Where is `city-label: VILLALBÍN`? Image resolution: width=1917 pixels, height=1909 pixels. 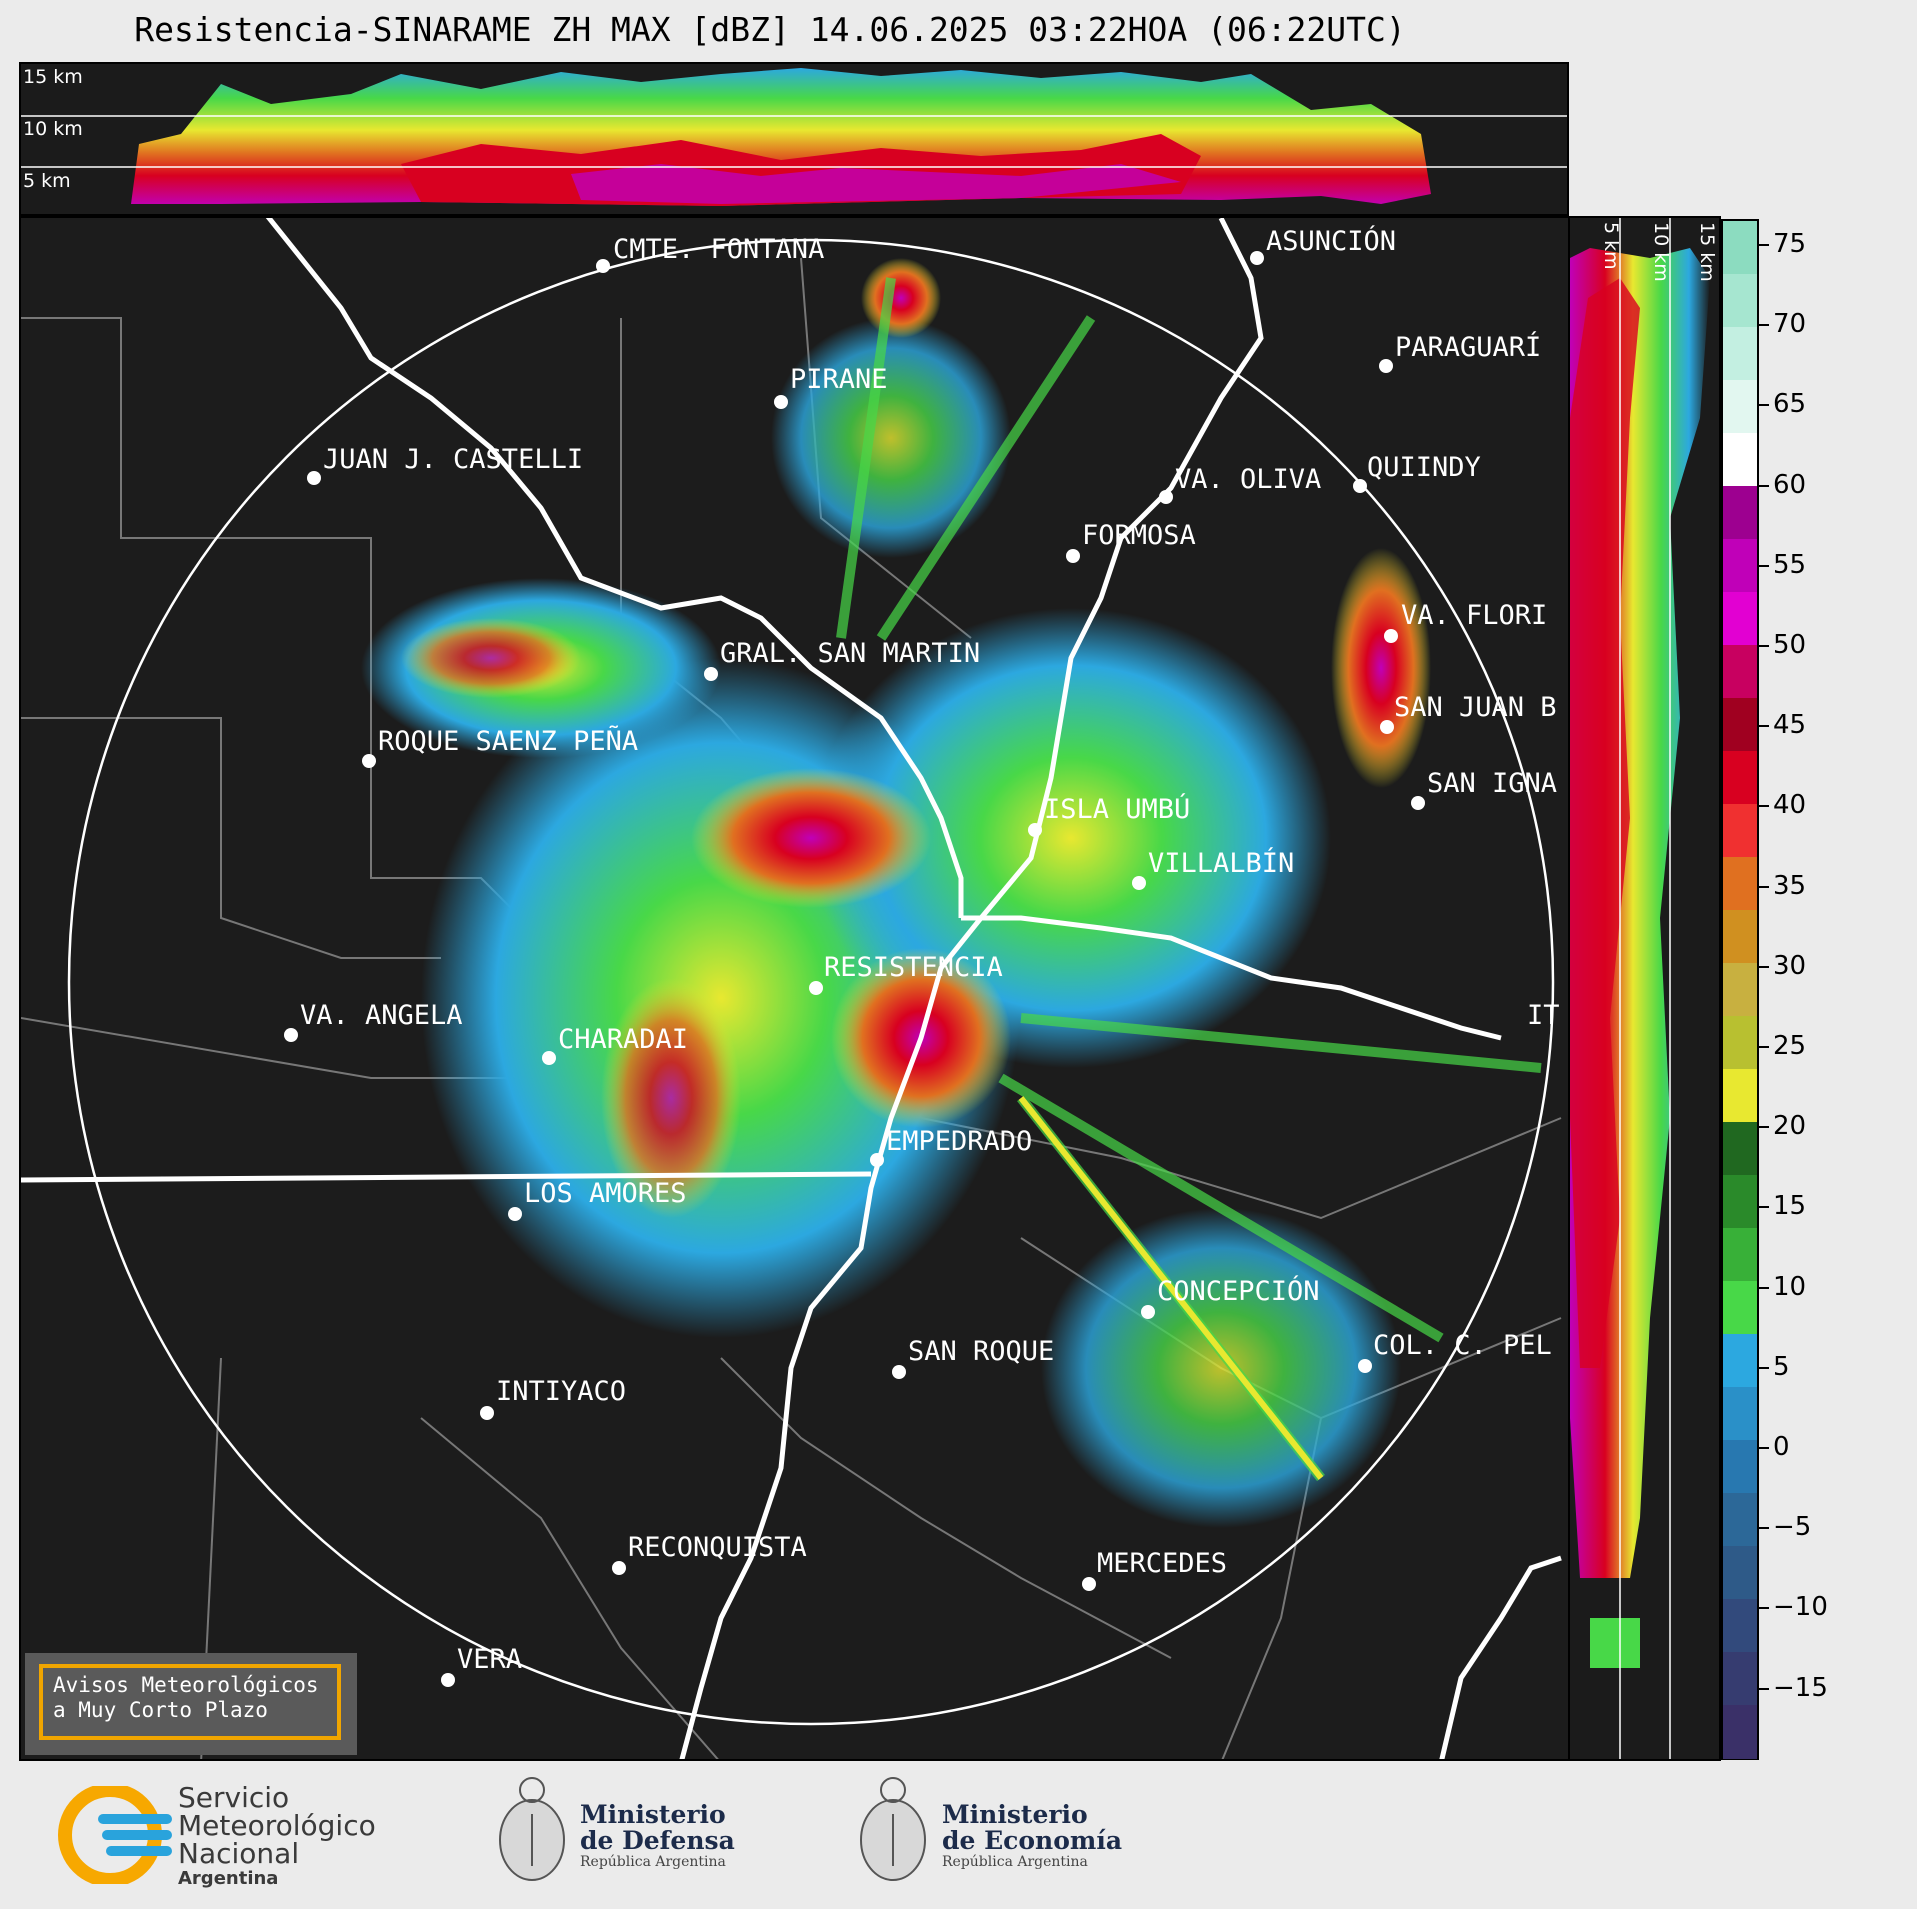 city-label: VILLALBÍN is located at coordinates (1221, 863).